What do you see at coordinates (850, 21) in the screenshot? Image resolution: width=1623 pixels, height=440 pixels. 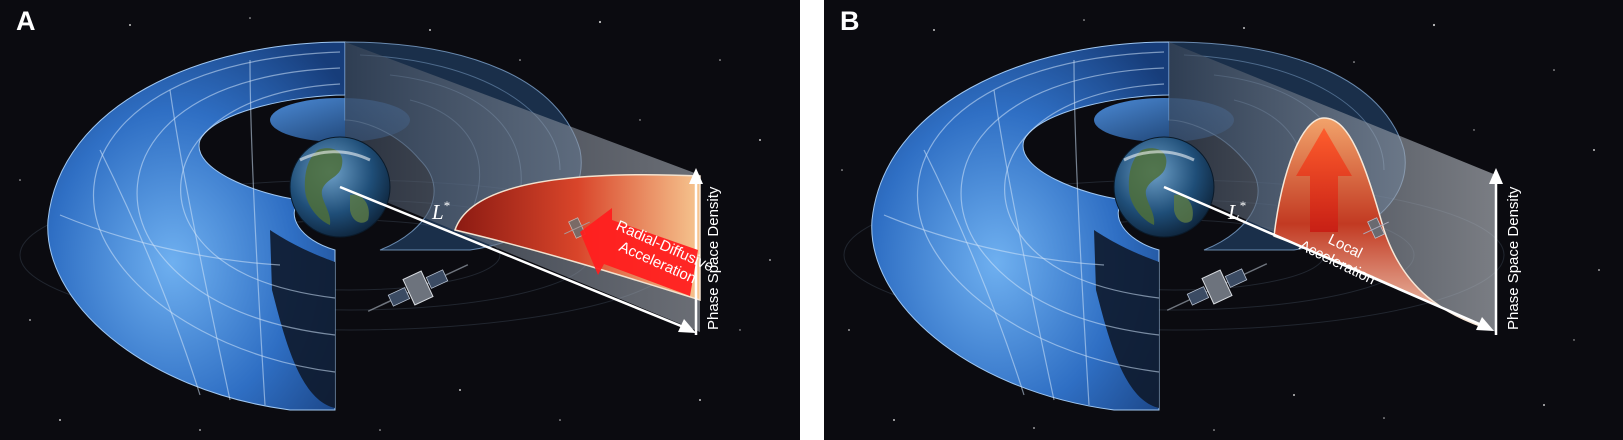 I see `panel-b-label: B` at bounding box center [850, 21].